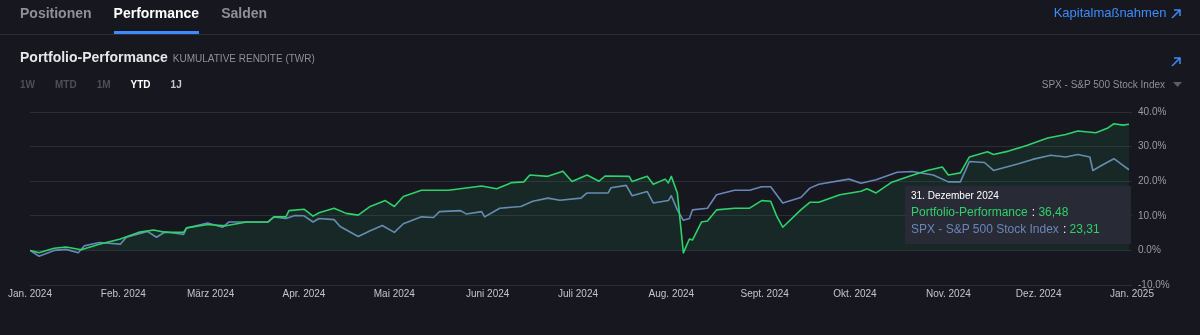 The image size is (1200, 335). Describe the element at coordinates (394, 293) in the screenshot. I see `x-tick-label: Mai 2024` at that location.